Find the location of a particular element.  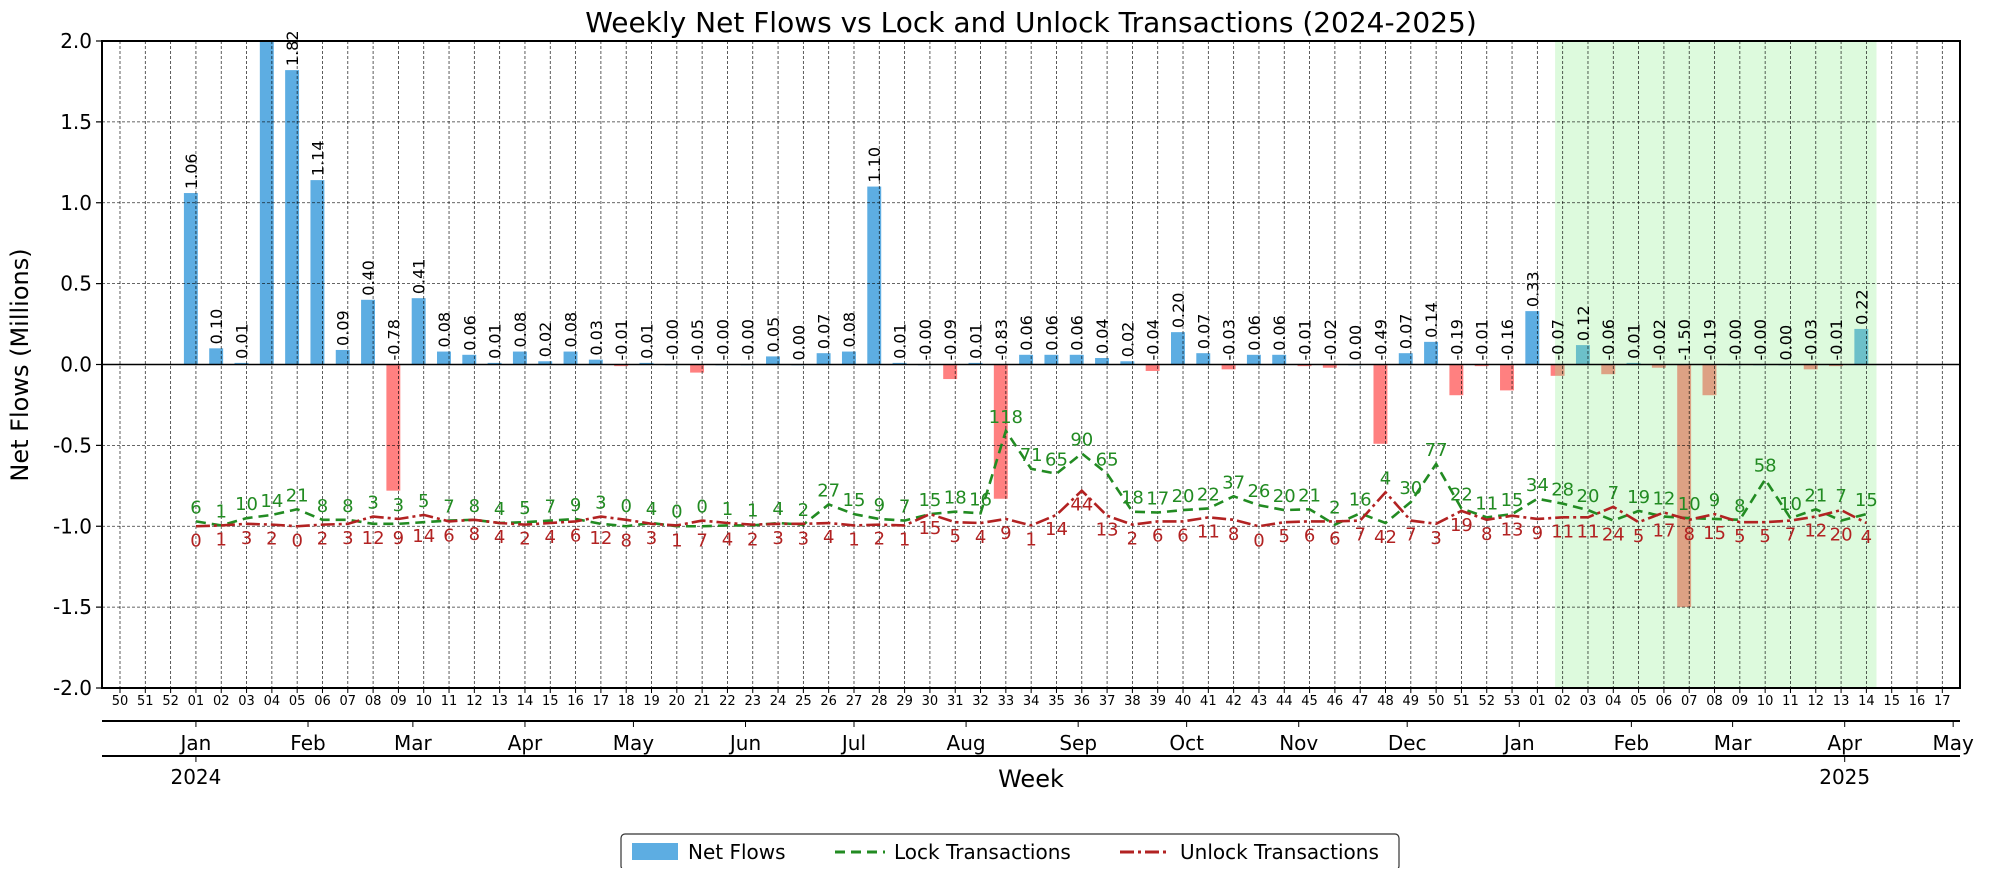

lock-value-label: 118 is located at coordinates (1006, 417).